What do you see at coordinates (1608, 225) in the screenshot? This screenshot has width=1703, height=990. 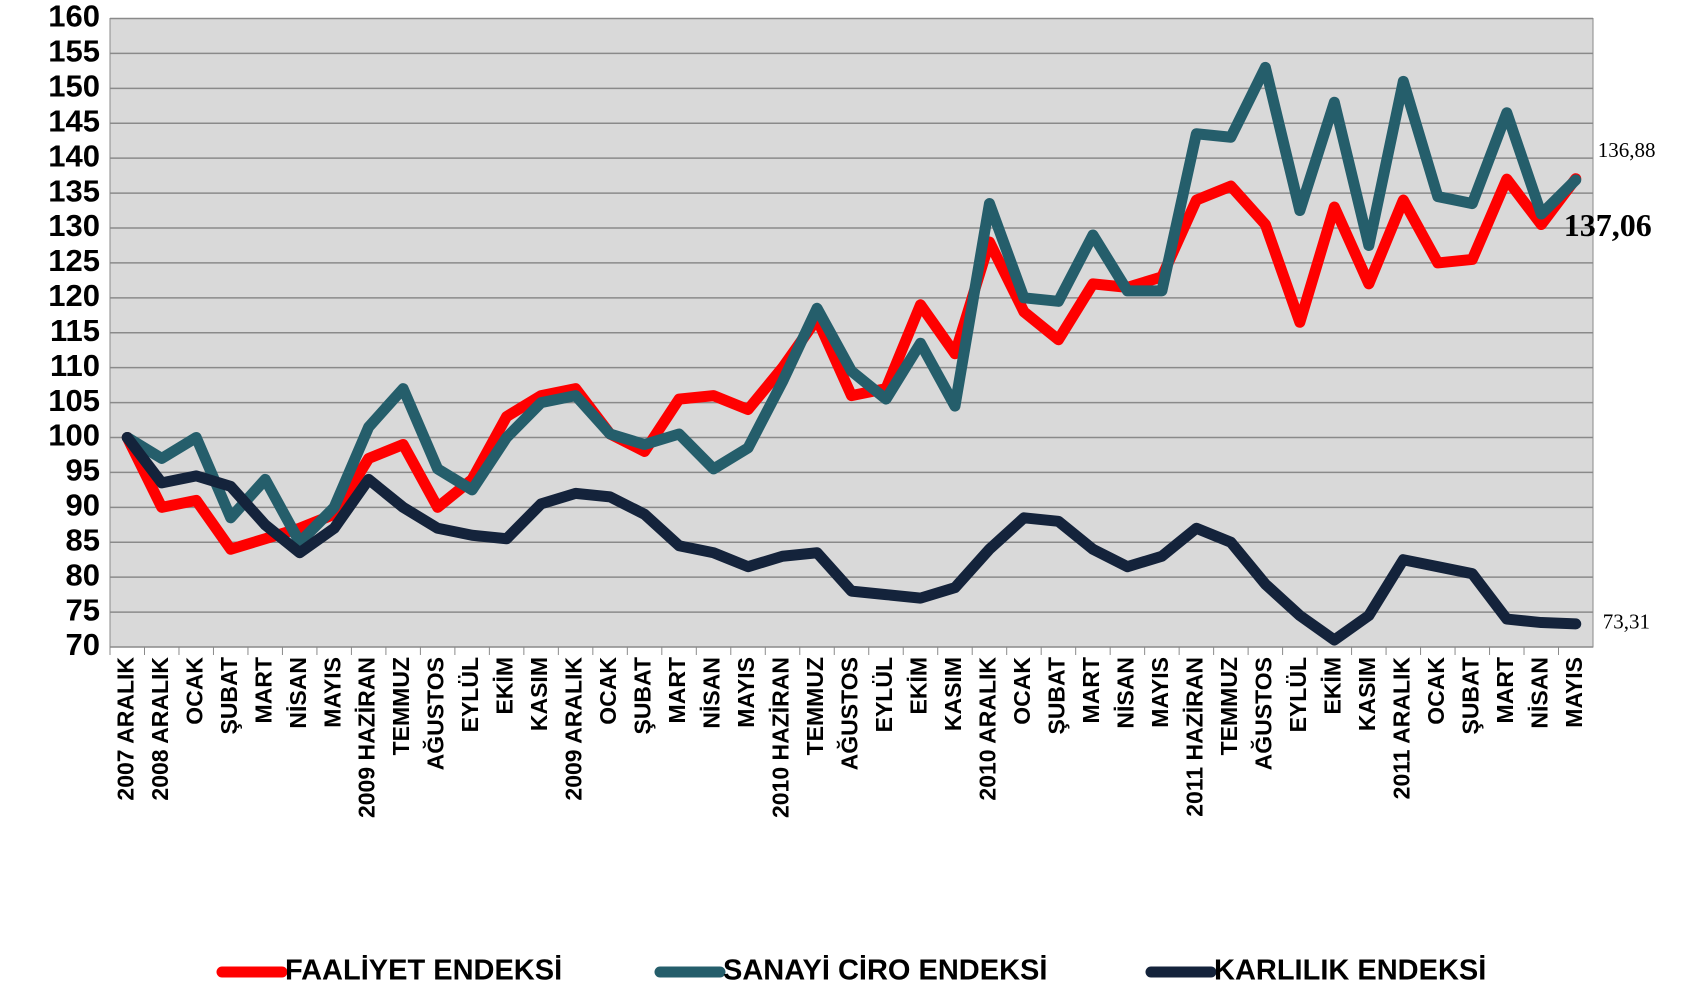 I see `data-label: 137,06` at bounding box center [1608, 225].